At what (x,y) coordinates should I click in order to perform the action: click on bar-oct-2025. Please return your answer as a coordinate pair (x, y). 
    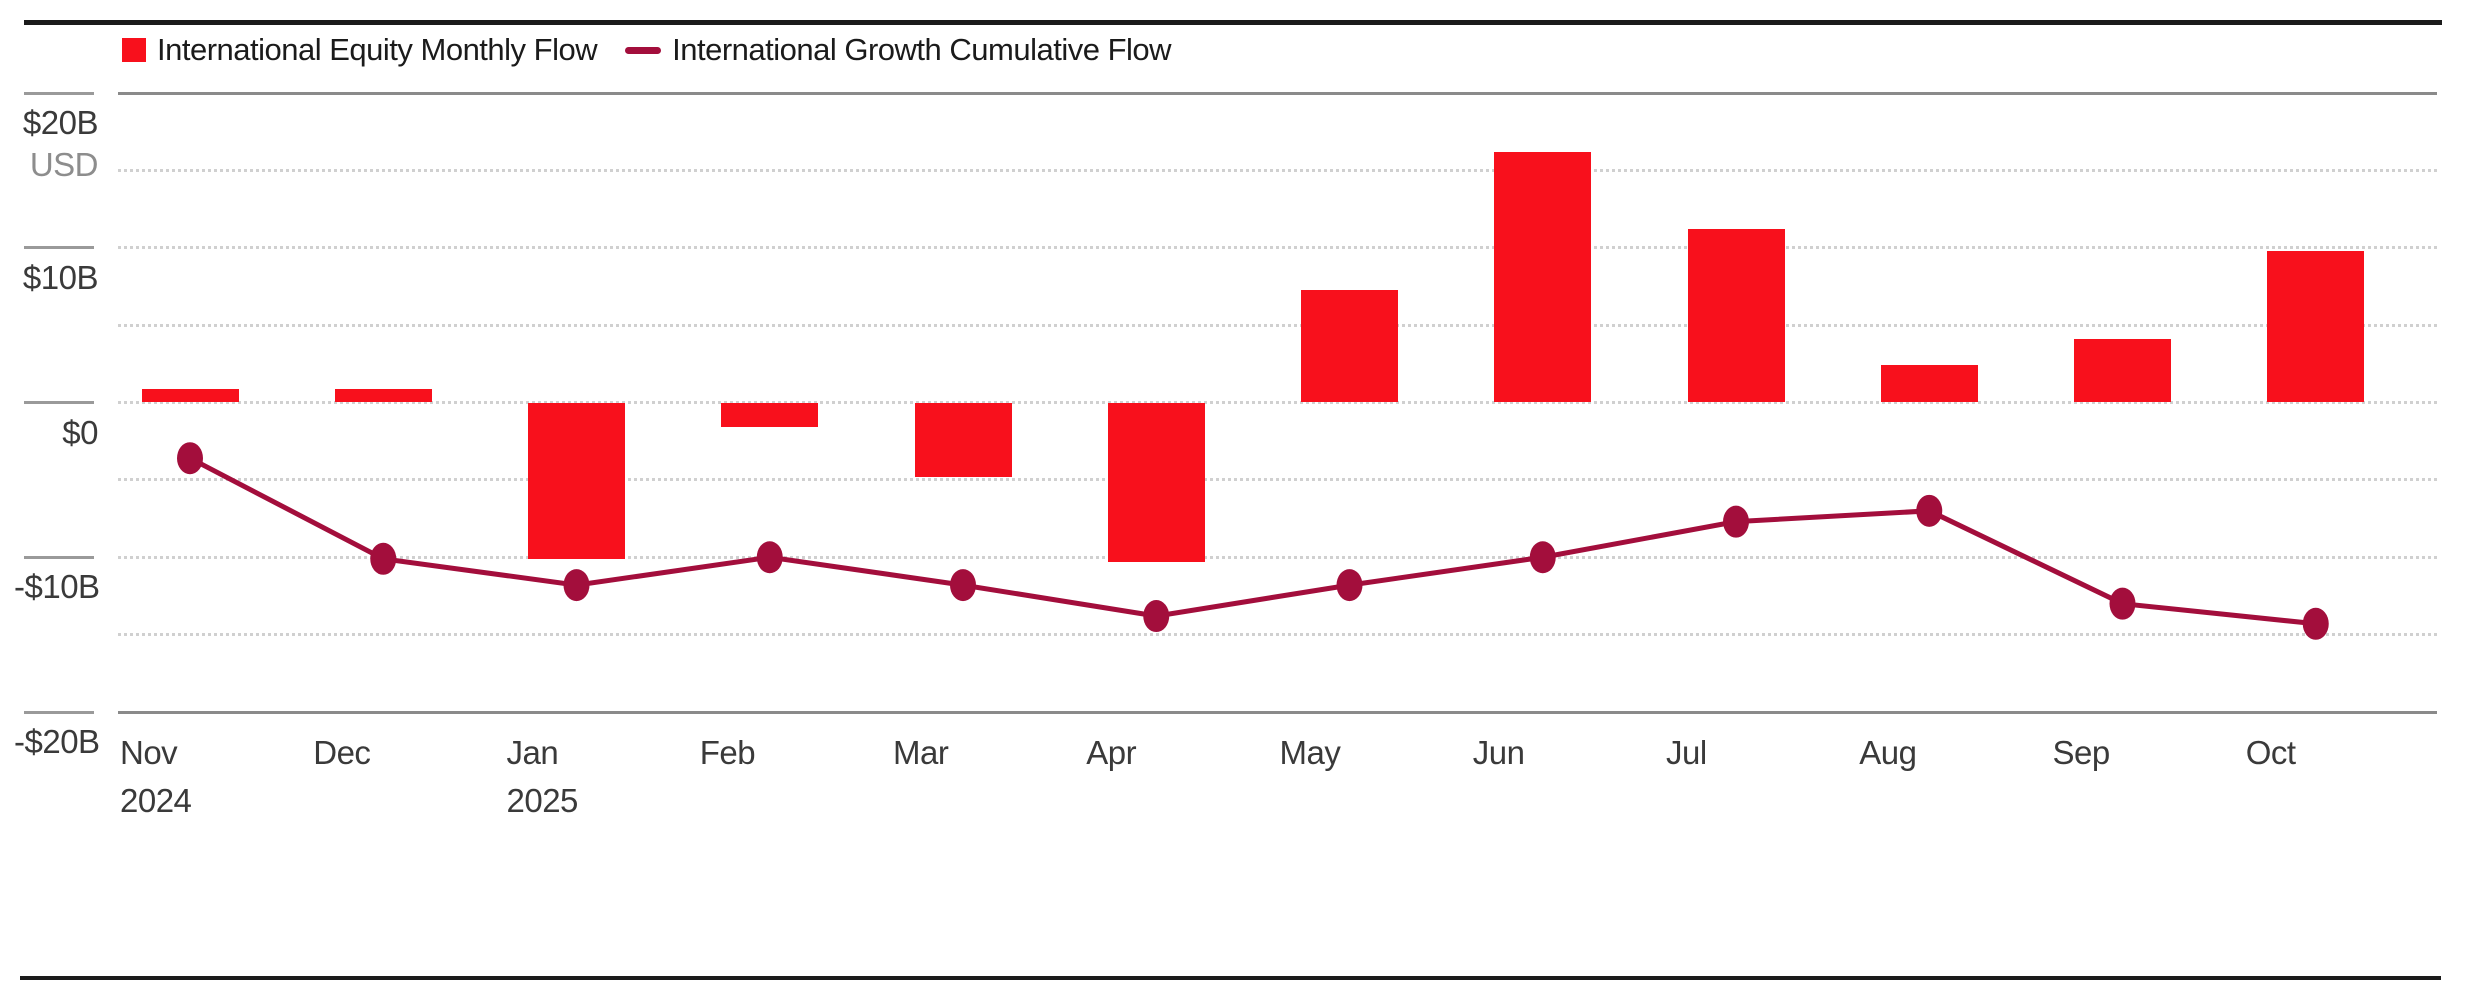
    Looking at the image, I should click on (2316, 326).